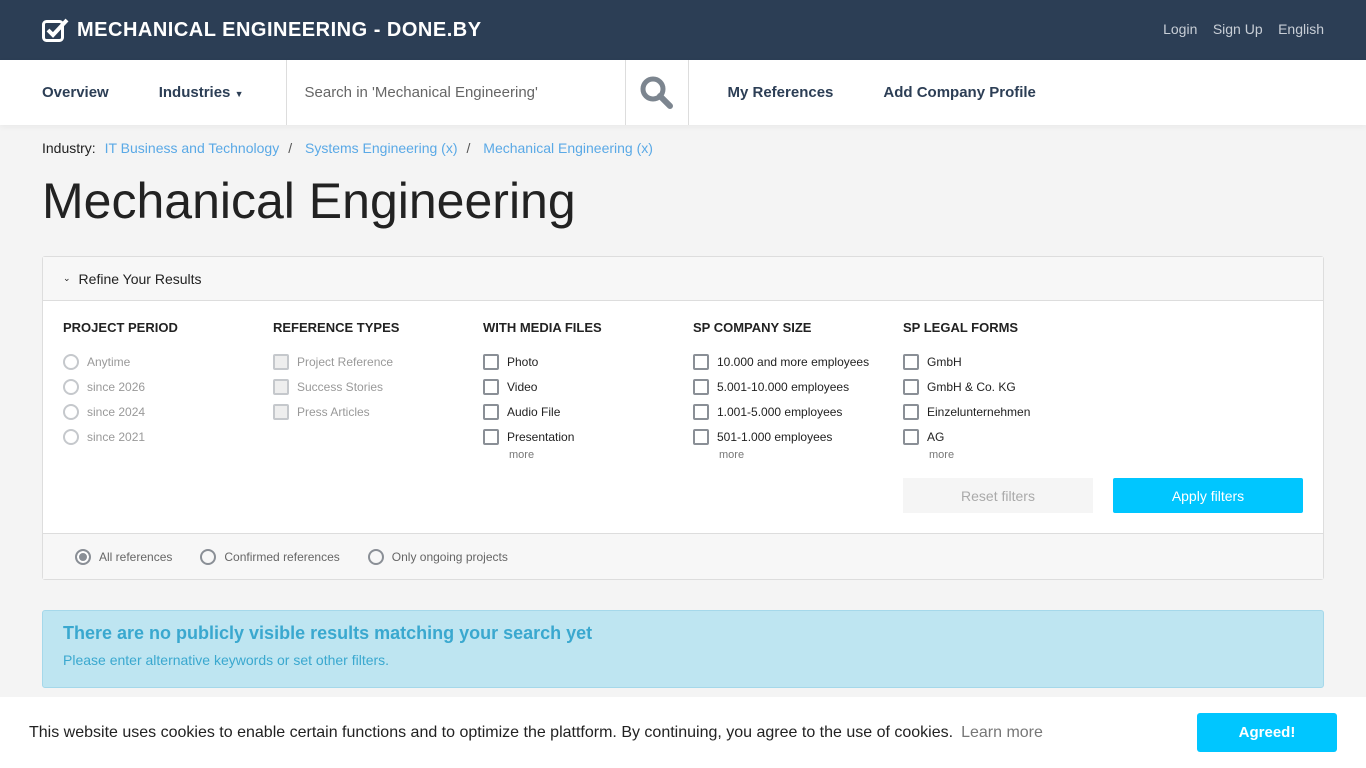 Image resolution: width=1366 pixels, height=768 pixels. I want to click on reset-filters-button: Reset filters, so click(998, 495).